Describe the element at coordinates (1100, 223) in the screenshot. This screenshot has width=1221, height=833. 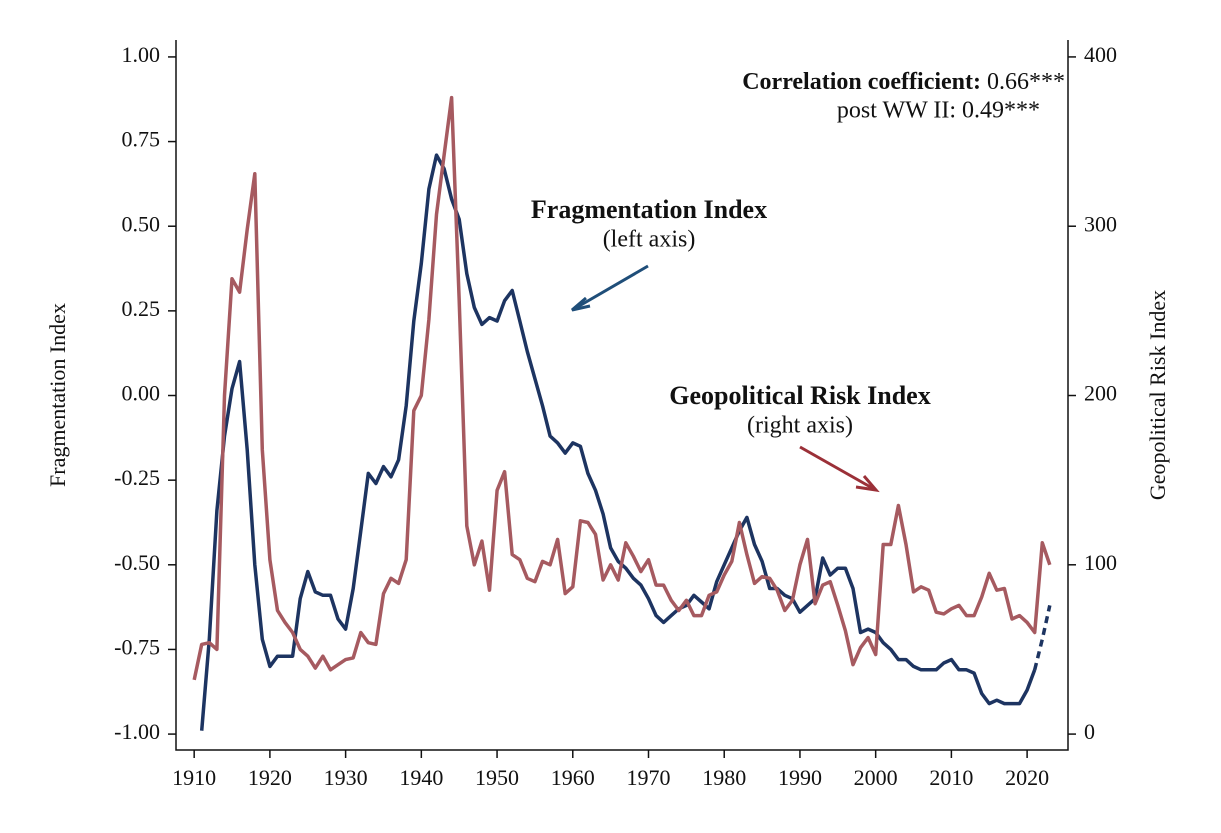
I see `y2-tick-label: 300` at that location.